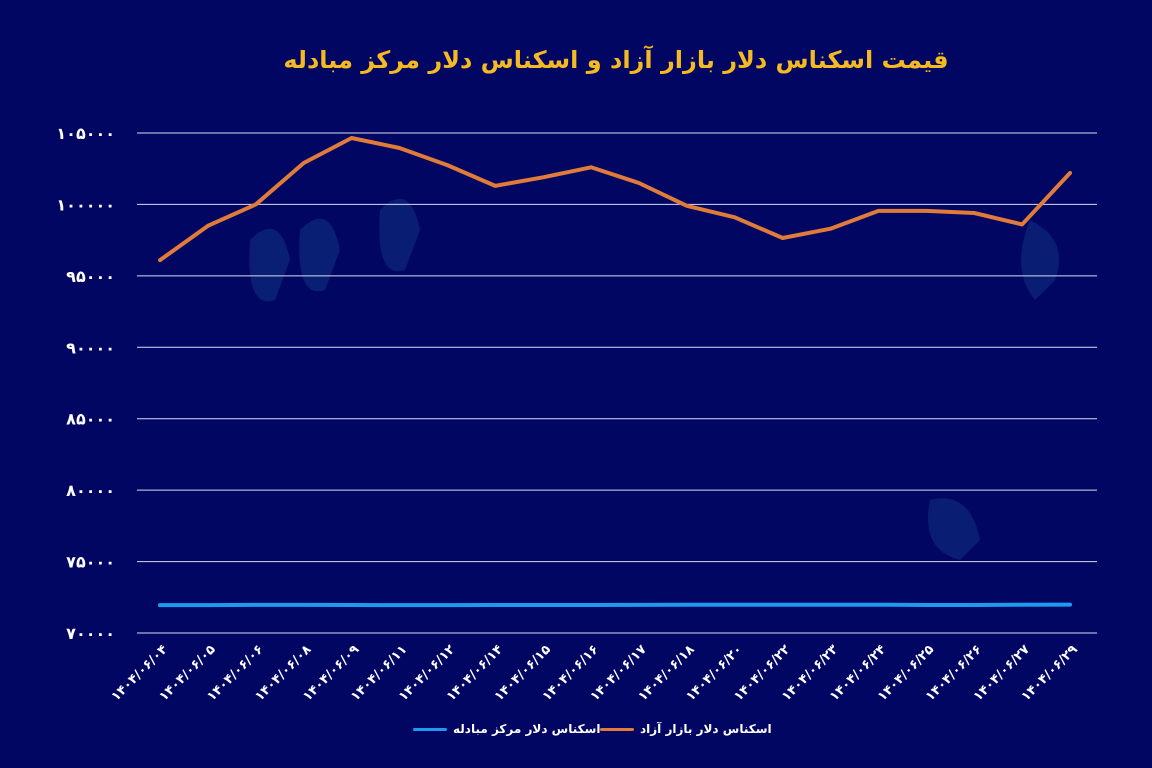 The width and height of the screenshot is (1152, 768). I want to click on series-line-exchange-center, so click(615, 605).